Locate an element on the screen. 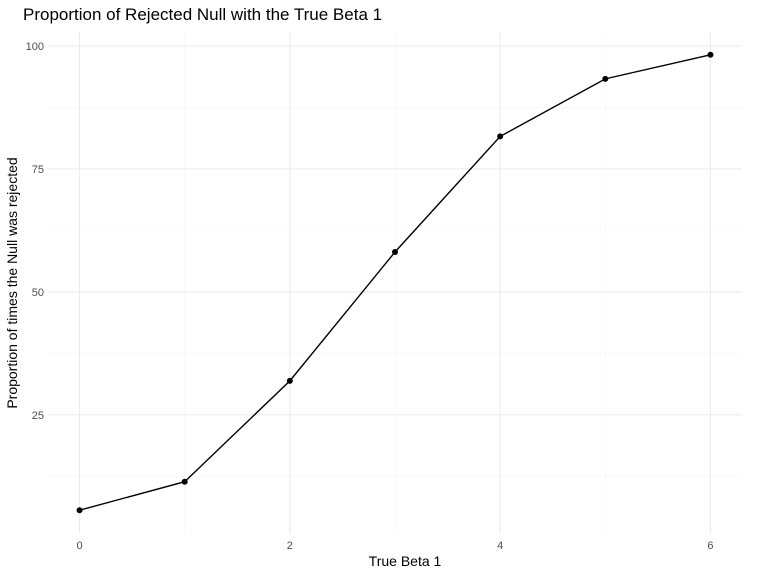 This screenshot has width=768, height=576. y-tick-label: 75 is located at coordinates (38, 170).